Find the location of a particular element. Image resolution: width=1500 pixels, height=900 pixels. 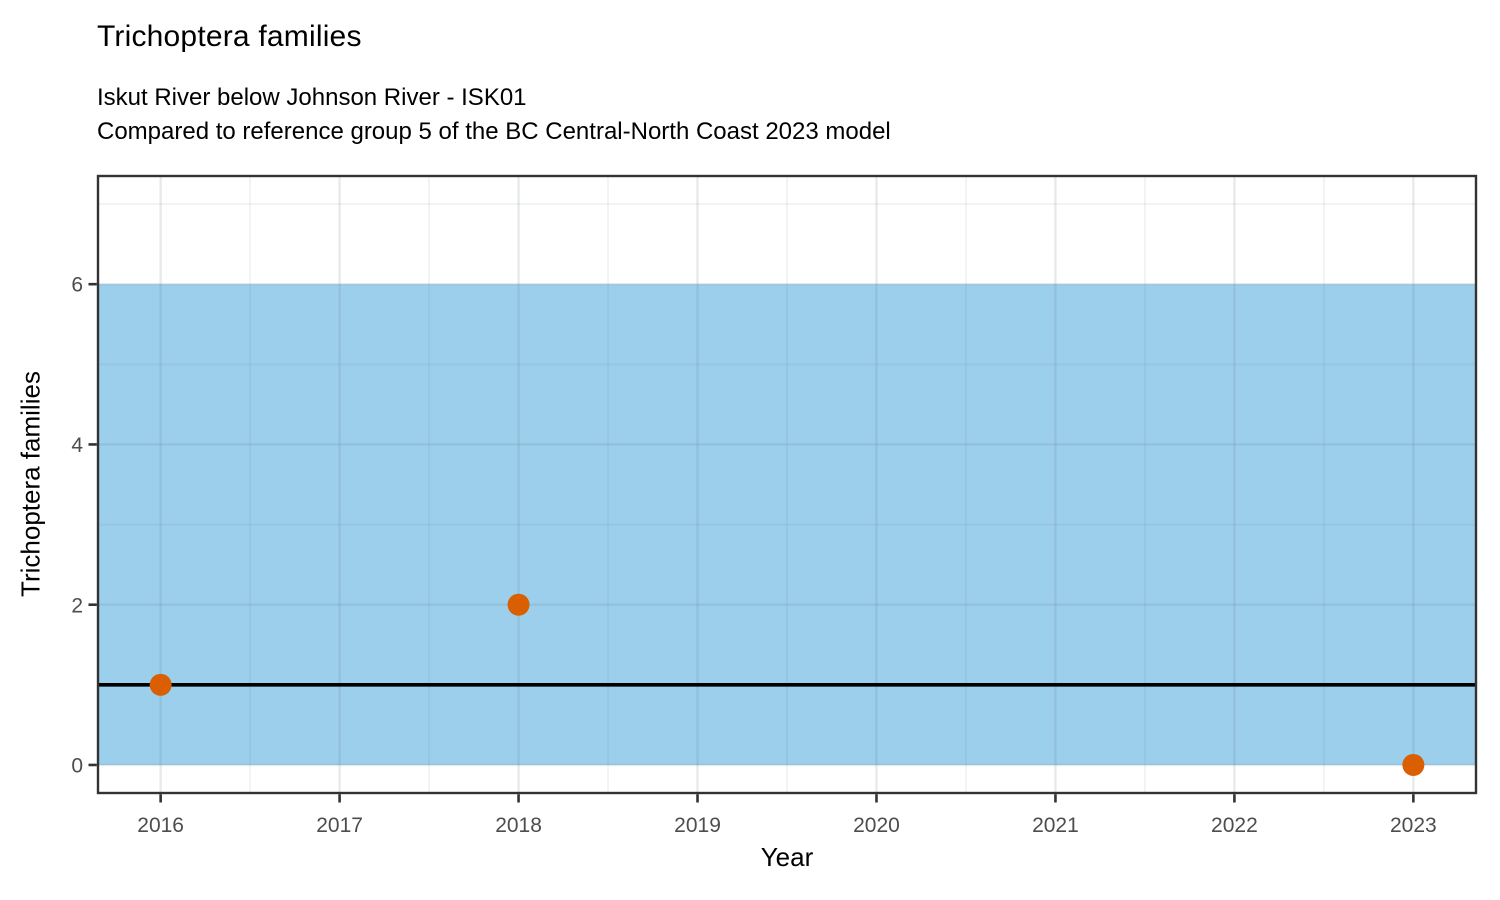

x-axis-tick-label: 2020 is located at coordinates (876, 825).